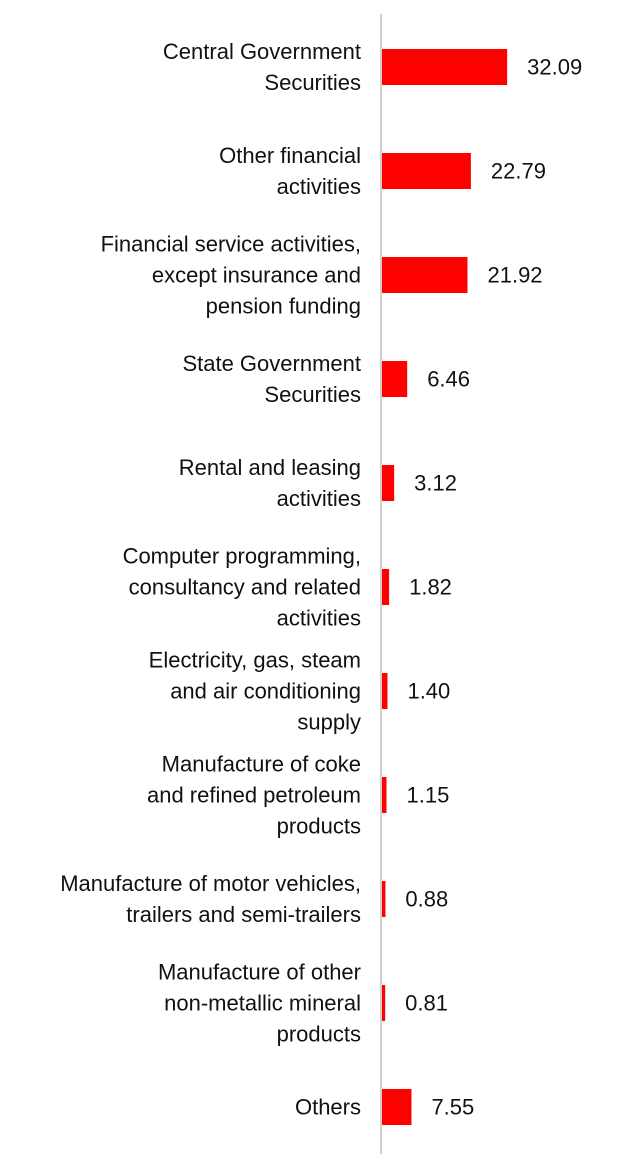  What do you see at coordinates (554, 67) in the screenshot?
I see `value-label-0: 32.09` at bounding box center [554, 67].